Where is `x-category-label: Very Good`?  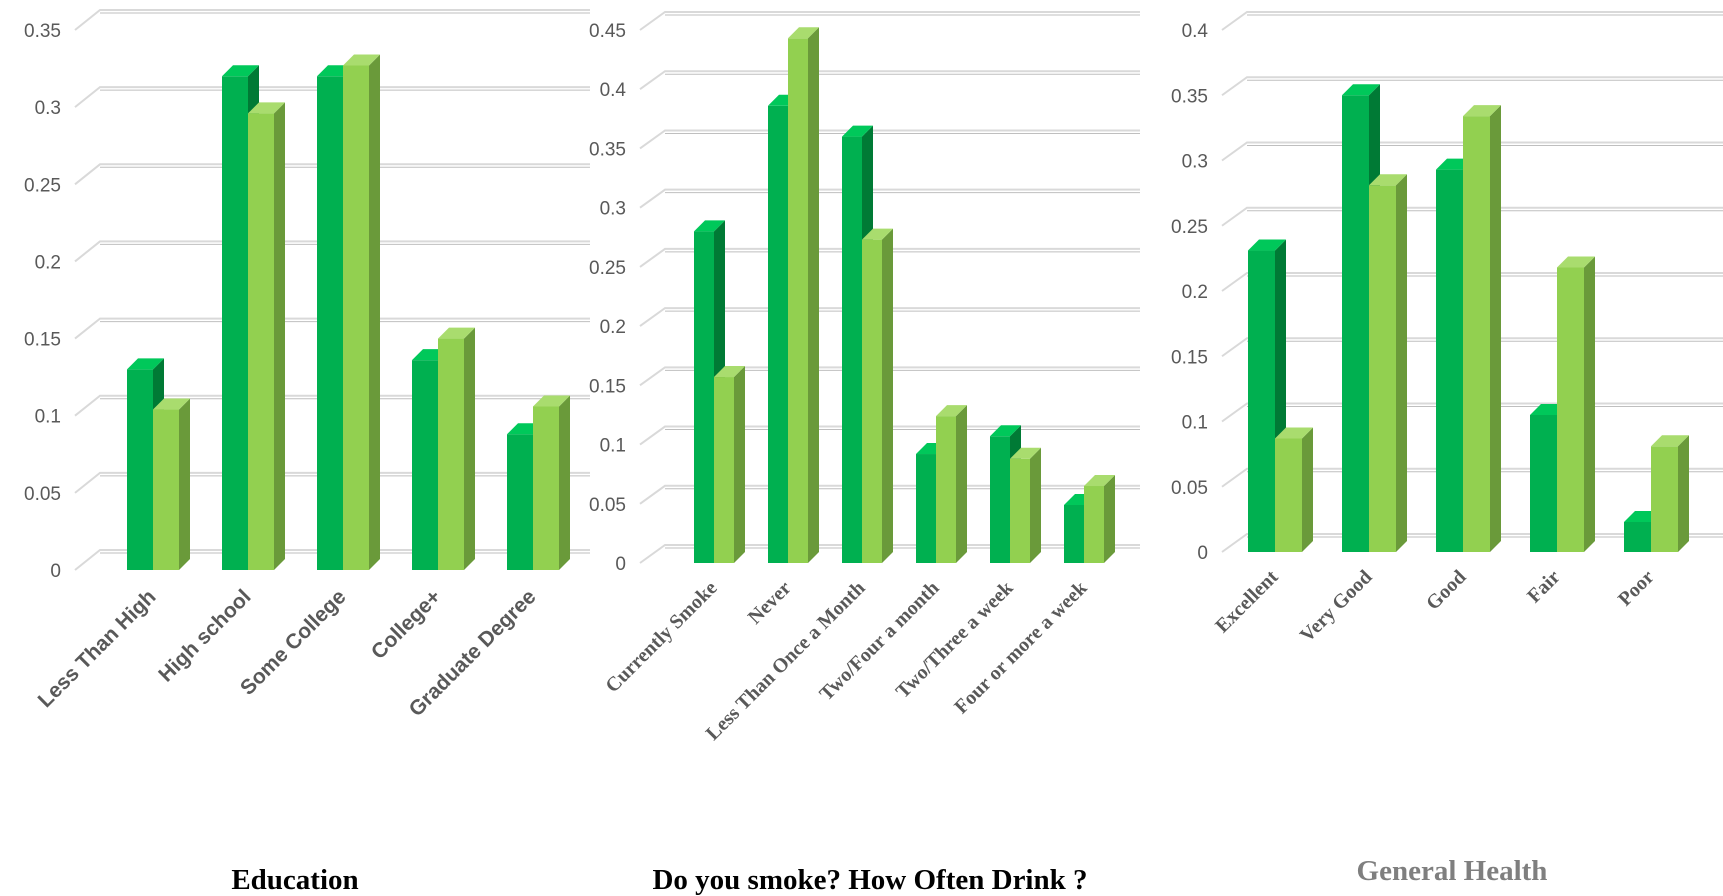 x-category-label: Very Good is located at coordinates (1336, 606).